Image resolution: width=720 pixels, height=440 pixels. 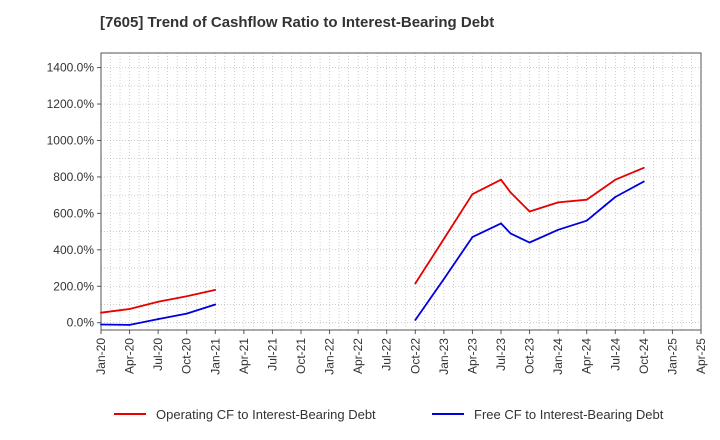 I want to click on x-tick-label: Oct-21, so click(x=301, y=356).